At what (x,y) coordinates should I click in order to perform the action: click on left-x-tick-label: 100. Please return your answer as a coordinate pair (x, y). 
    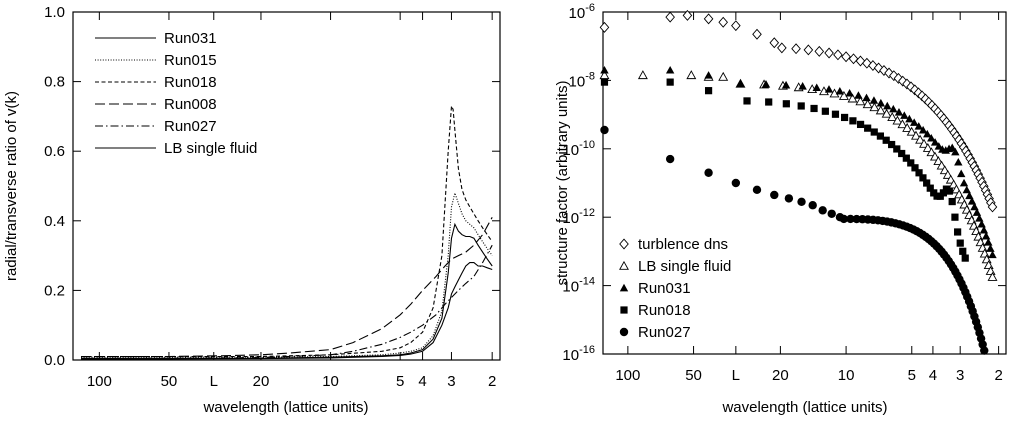
    Looking at the image, I should click on (99, 381).